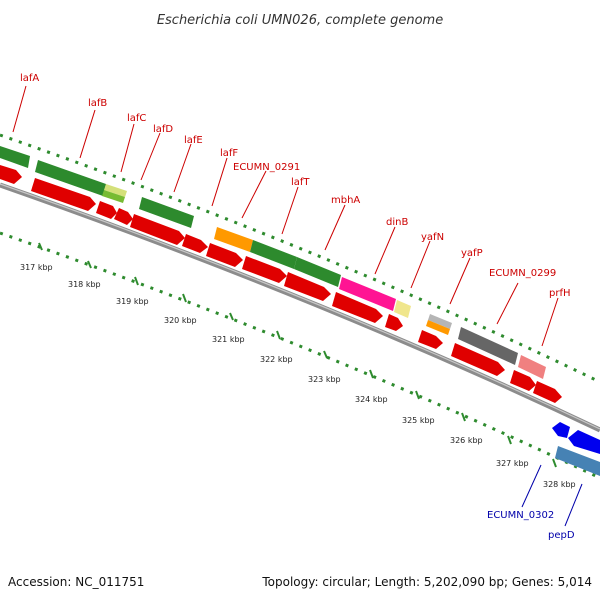 The image size is (600, 600). I want to click on gene-label: yafP, so click(472, 253).